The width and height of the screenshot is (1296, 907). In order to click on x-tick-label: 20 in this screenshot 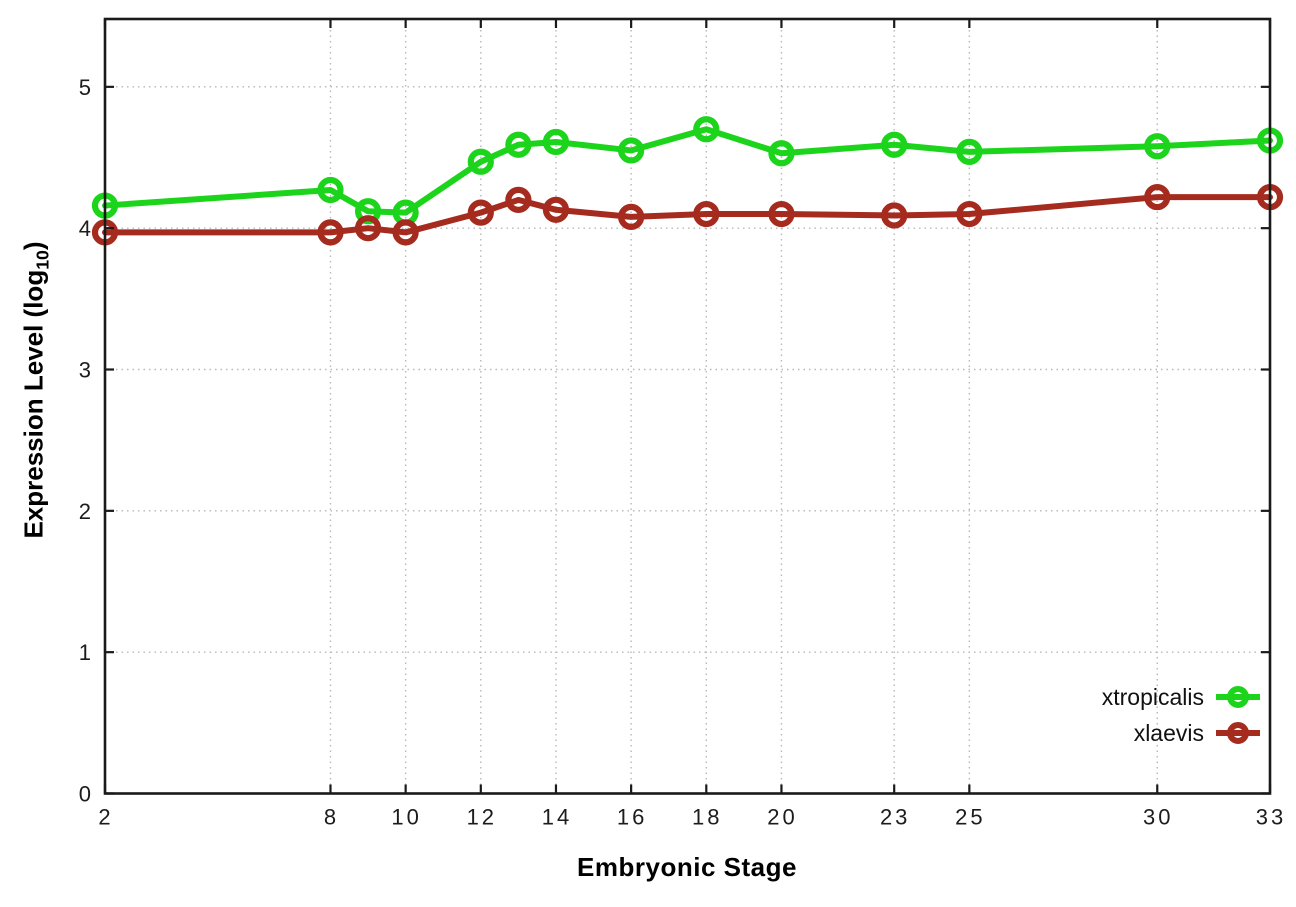, I will do `click(782, 817)`.